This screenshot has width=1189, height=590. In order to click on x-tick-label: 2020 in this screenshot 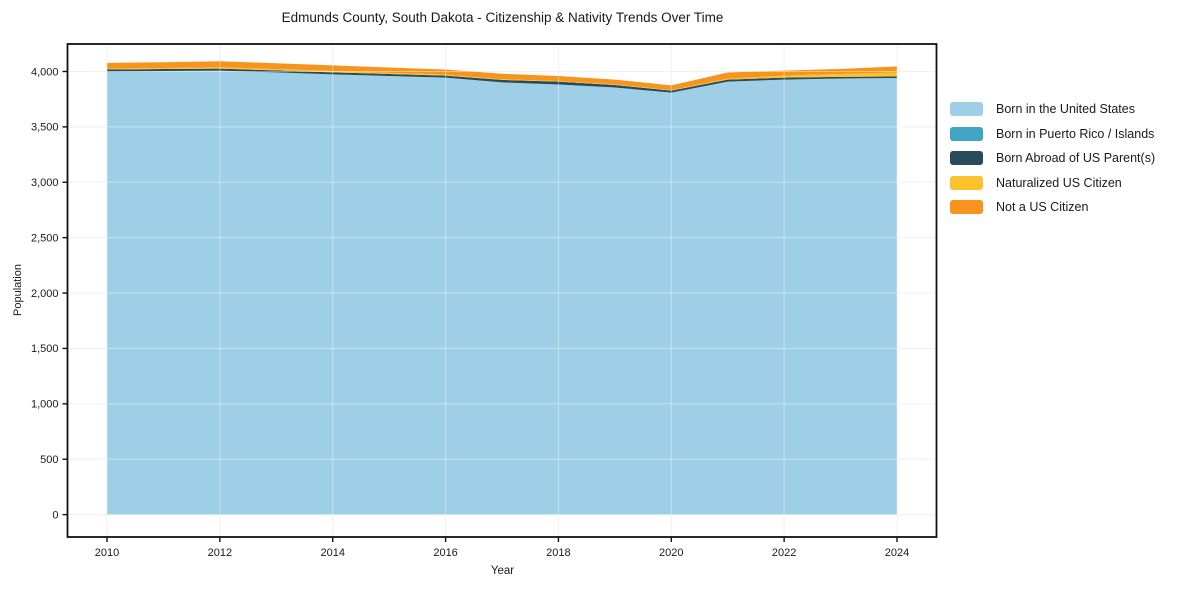, I will do `click(671, 553)`.